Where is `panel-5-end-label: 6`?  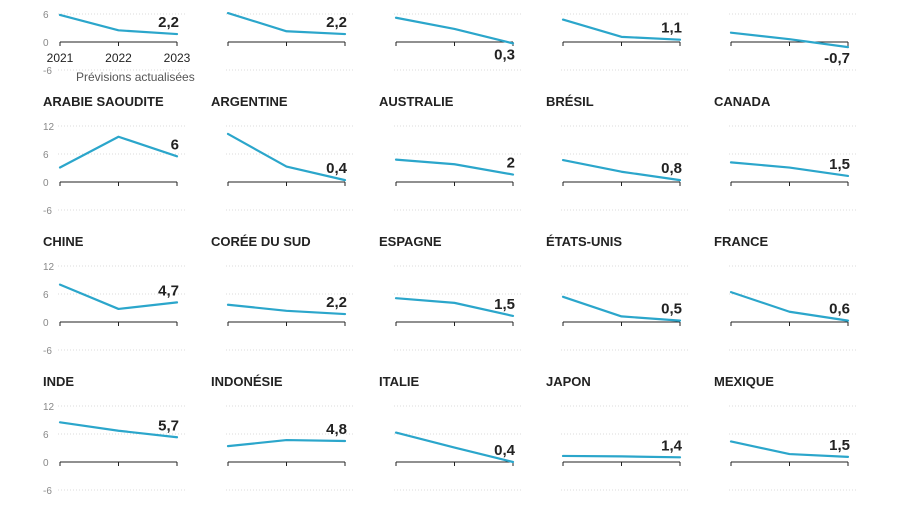 panel-5-end-label: 6 is located at coordinates (175, 144).